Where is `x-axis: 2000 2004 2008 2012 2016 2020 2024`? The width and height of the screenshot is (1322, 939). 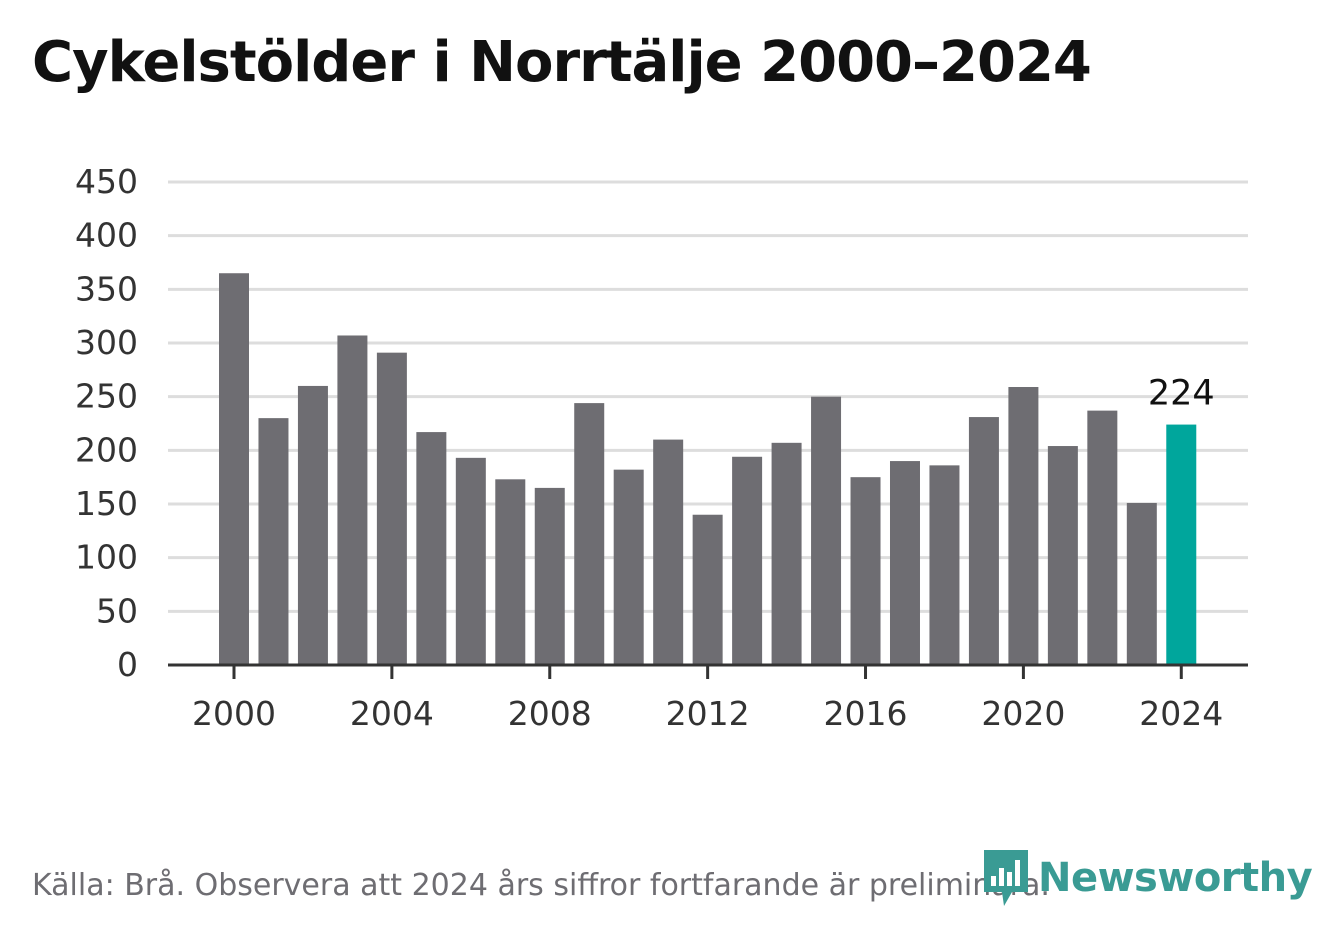
x-axis: 2000 2004 2008 2012 2016 2020 2024 is located at coordinates (708, 698).